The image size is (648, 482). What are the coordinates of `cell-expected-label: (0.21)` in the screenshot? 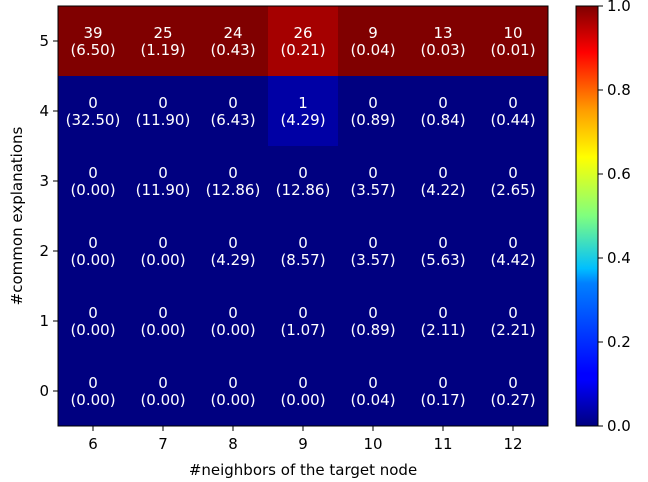 It's located at (302, 50).